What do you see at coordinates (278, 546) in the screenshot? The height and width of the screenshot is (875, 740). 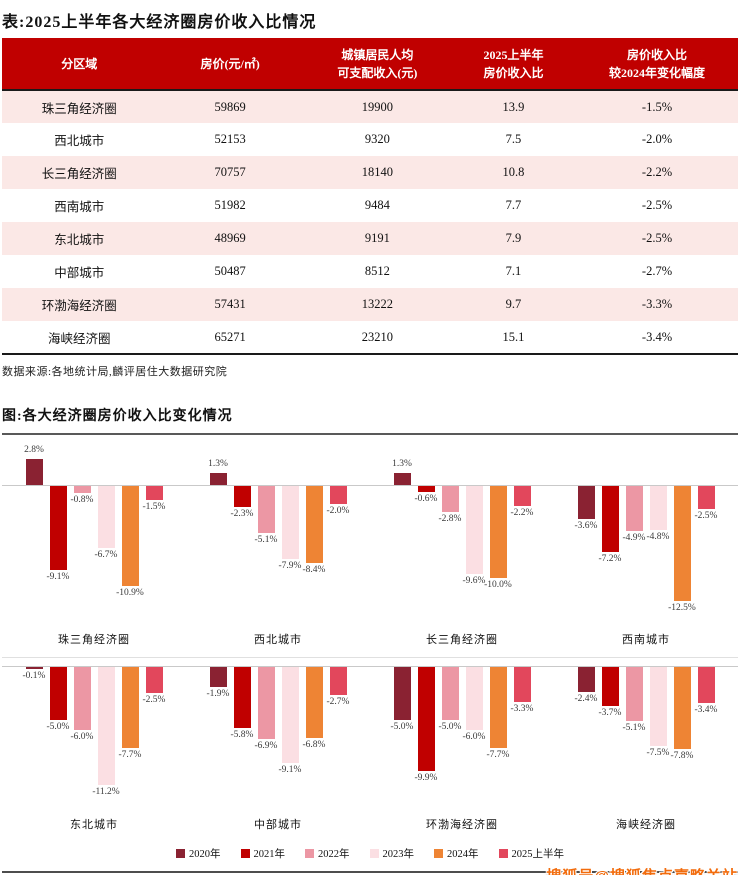 I see `subplot-西北城市: 1.3% -2.3% -5.1% -7.9% -8.4% -2.0% 西北城市` at bounding box center [278, 546].